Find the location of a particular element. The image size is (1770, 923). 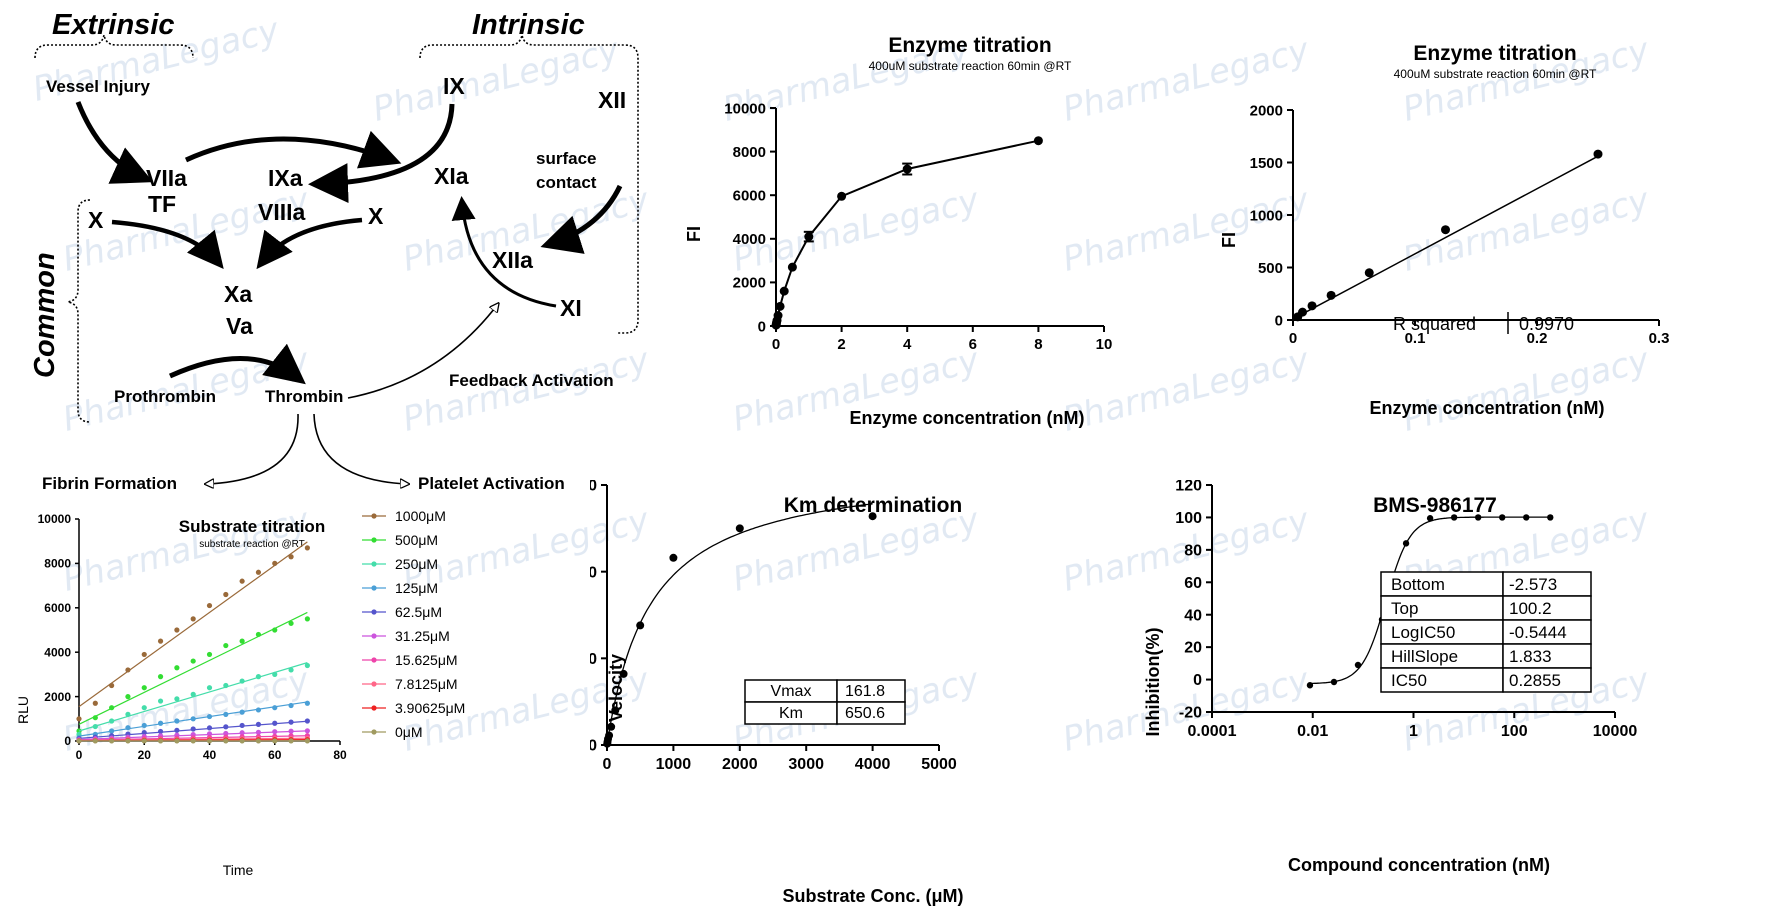

x-tick-label: 0 is located at coordinates (1293, 338).